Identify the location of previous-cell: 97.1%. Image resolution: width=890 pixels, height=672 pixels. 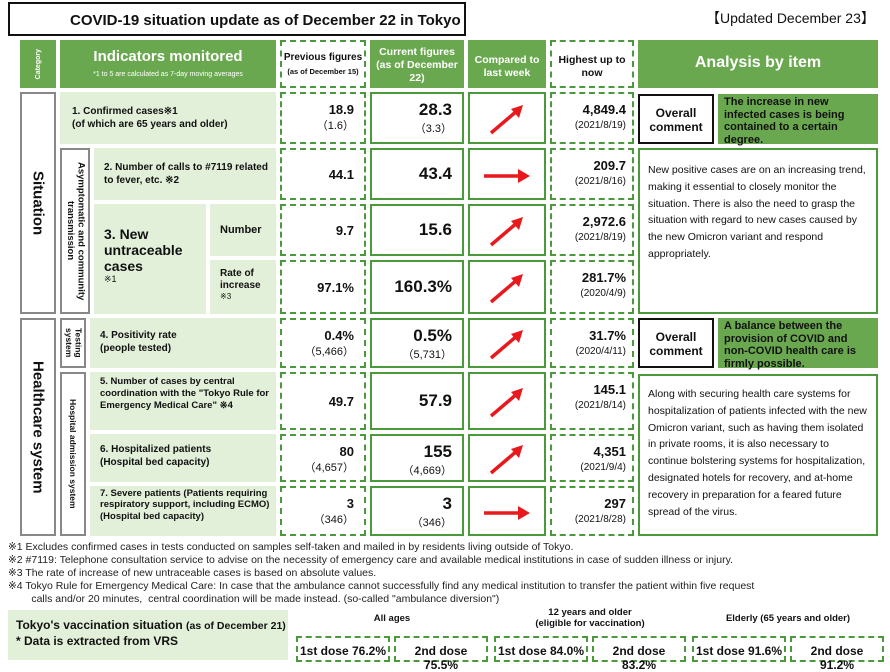
(323, 287).